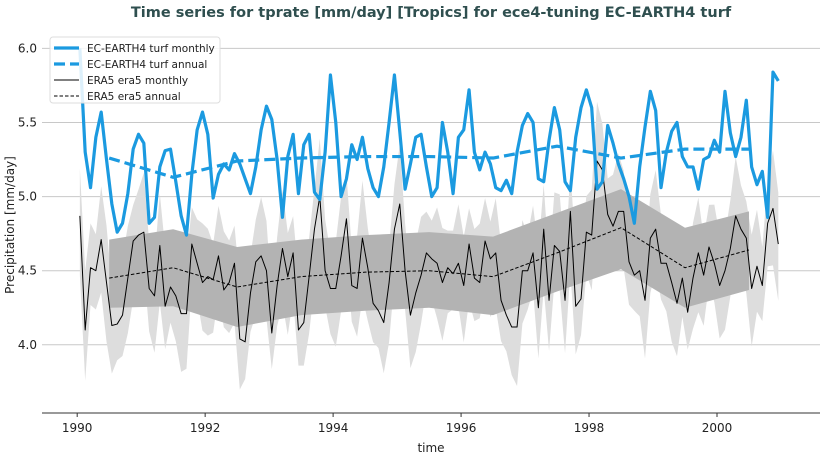 The height and width of the screenshot is (457, 820). Describe the element at coordinates (27, 122) in the screenshot. I see `y-tick-label: 5.5` at that location.